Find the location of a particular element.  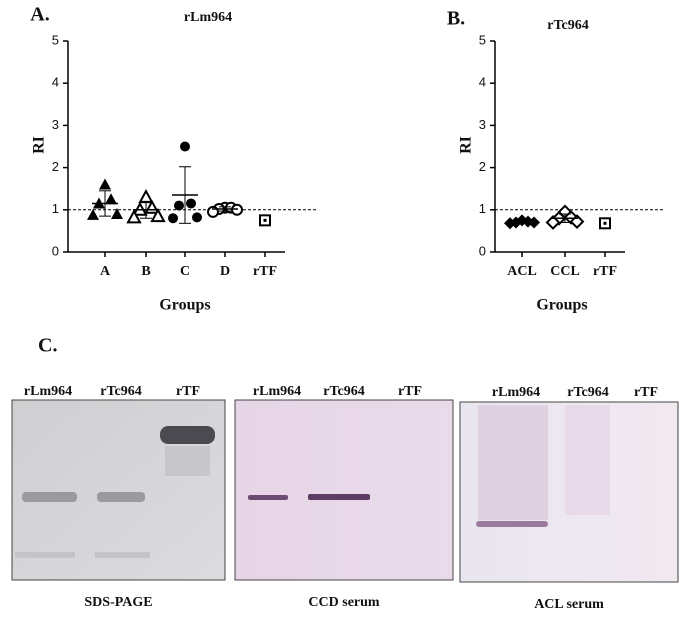

blot-caption: ACL serum is located at coordinates (569, 604).